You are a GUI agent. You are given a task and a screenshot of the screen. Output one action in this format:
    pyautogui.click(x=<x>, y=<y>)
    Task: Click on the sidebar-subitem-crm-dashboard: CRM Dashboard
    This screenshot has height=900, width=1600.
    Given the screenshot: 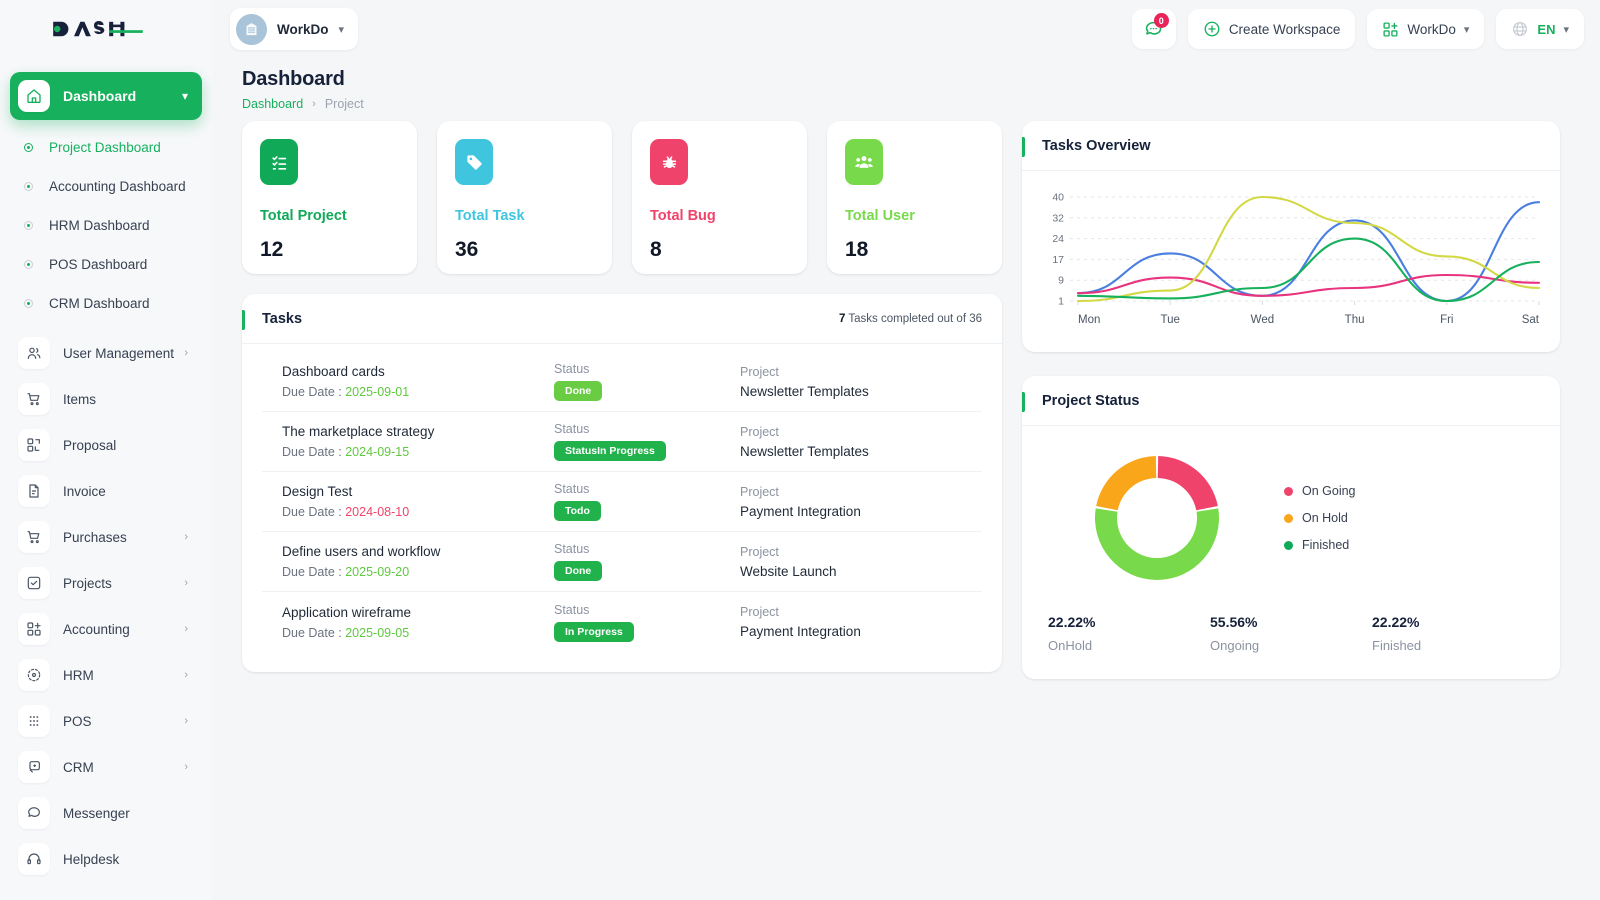 What is the action you would take?
    pyautogui.click(x=106, y=303)
    